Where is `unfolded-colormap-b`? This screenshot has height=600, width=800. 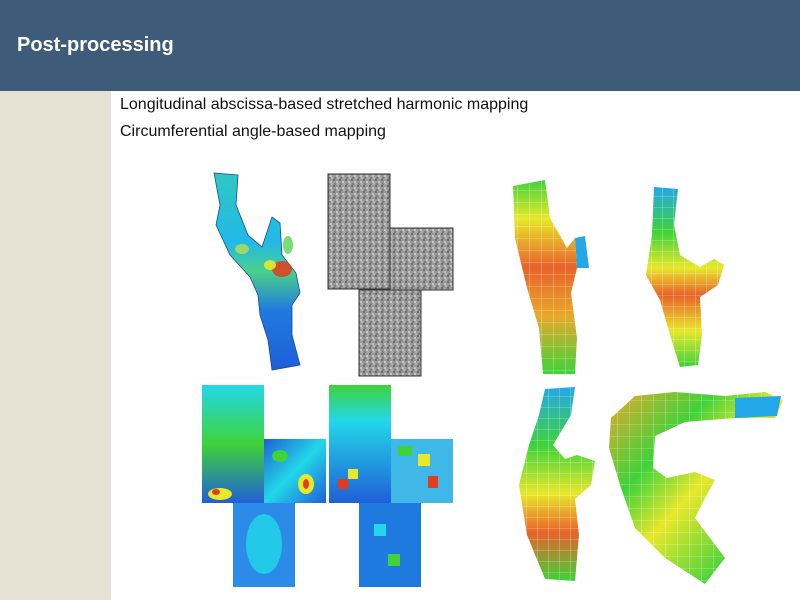 unfolded-colormap-b is located at coordinates (393, 486).